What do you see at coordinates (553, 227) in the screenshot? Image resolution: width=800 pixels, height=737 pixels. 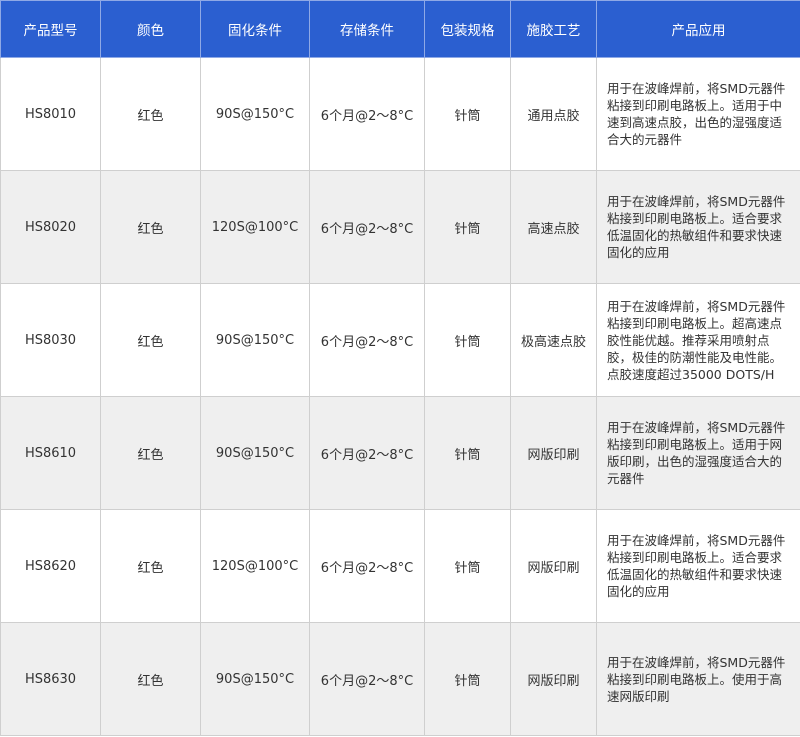 I see `cell-process: 高速点胶` at bounding box center [553, 227].